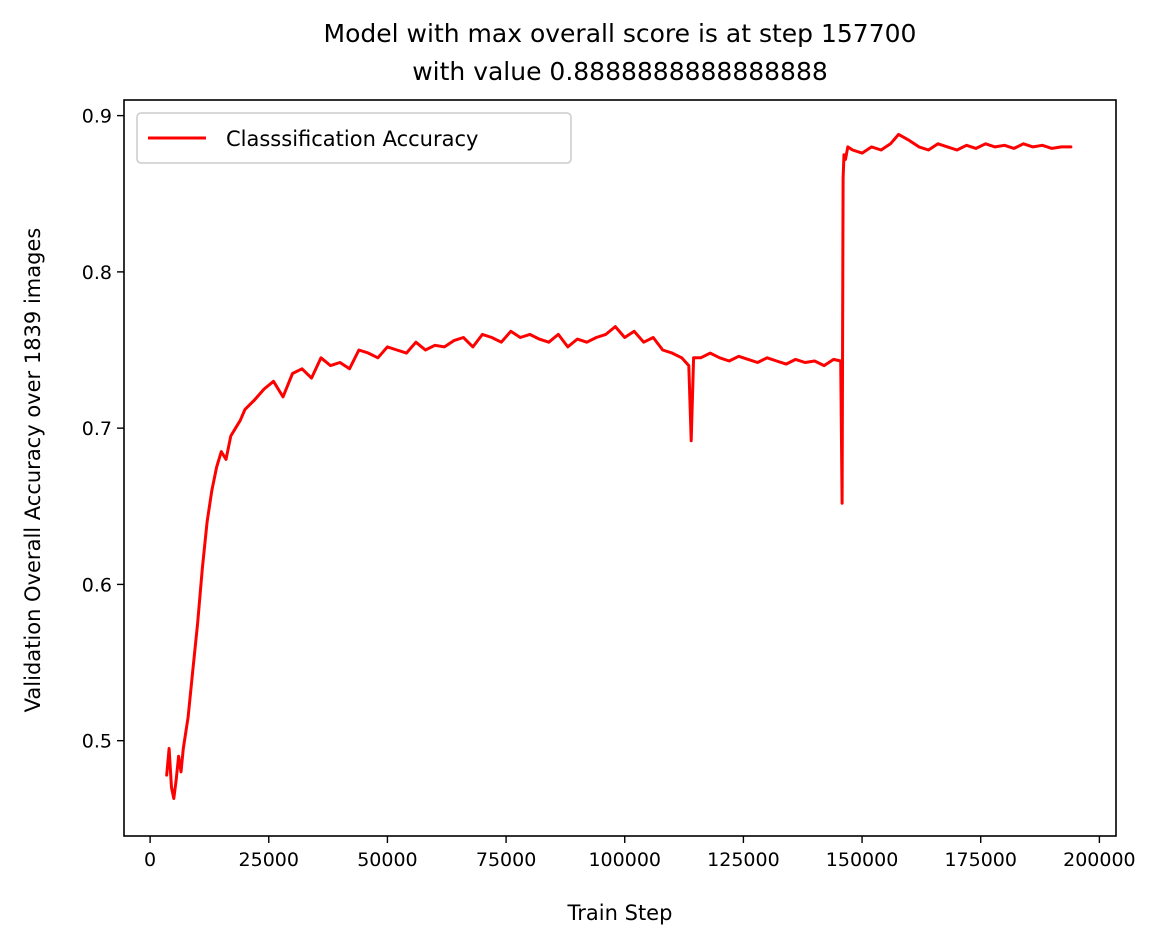 Image resolution: width=1172 pixels, height=951 pixels. Describe the element at coordinates (506, 860) in the screenshot. I see `x-tick-label: 75000` at that location.